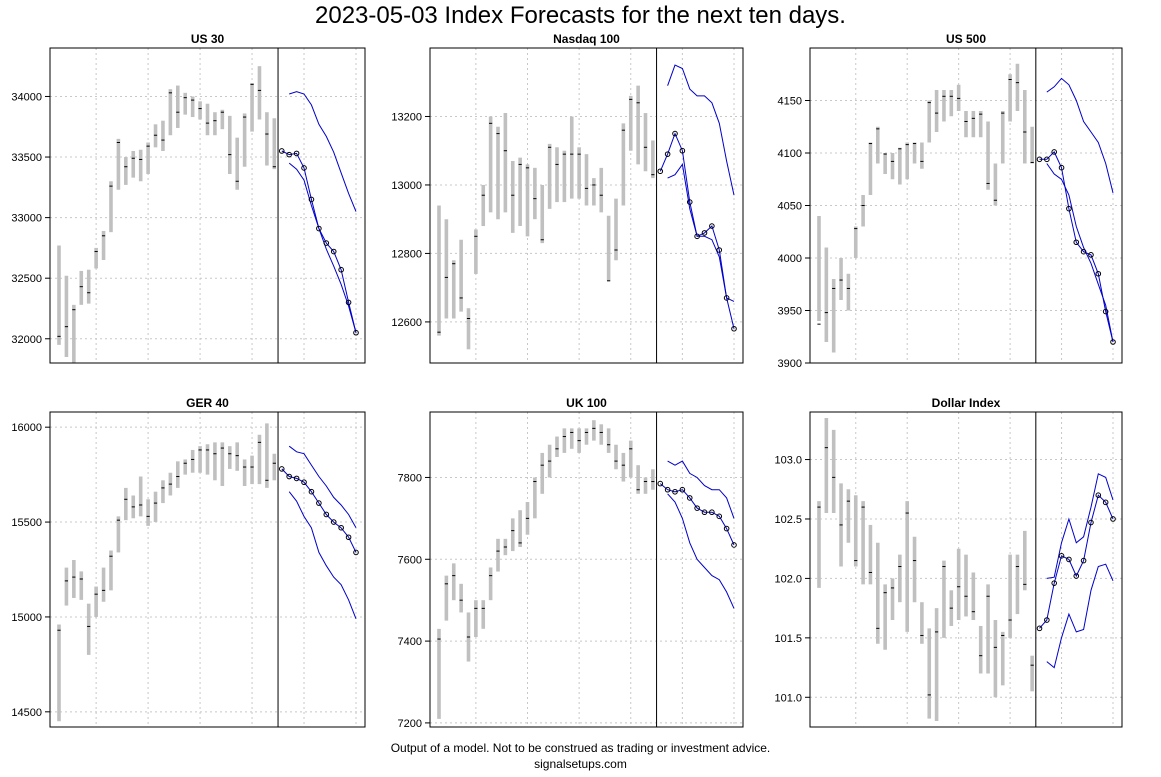 This screenshot has width=1161, height=777. Describe the element at coordinates (26, 523) in the screenshot. I see `y-tick-label: 15500` at that location.